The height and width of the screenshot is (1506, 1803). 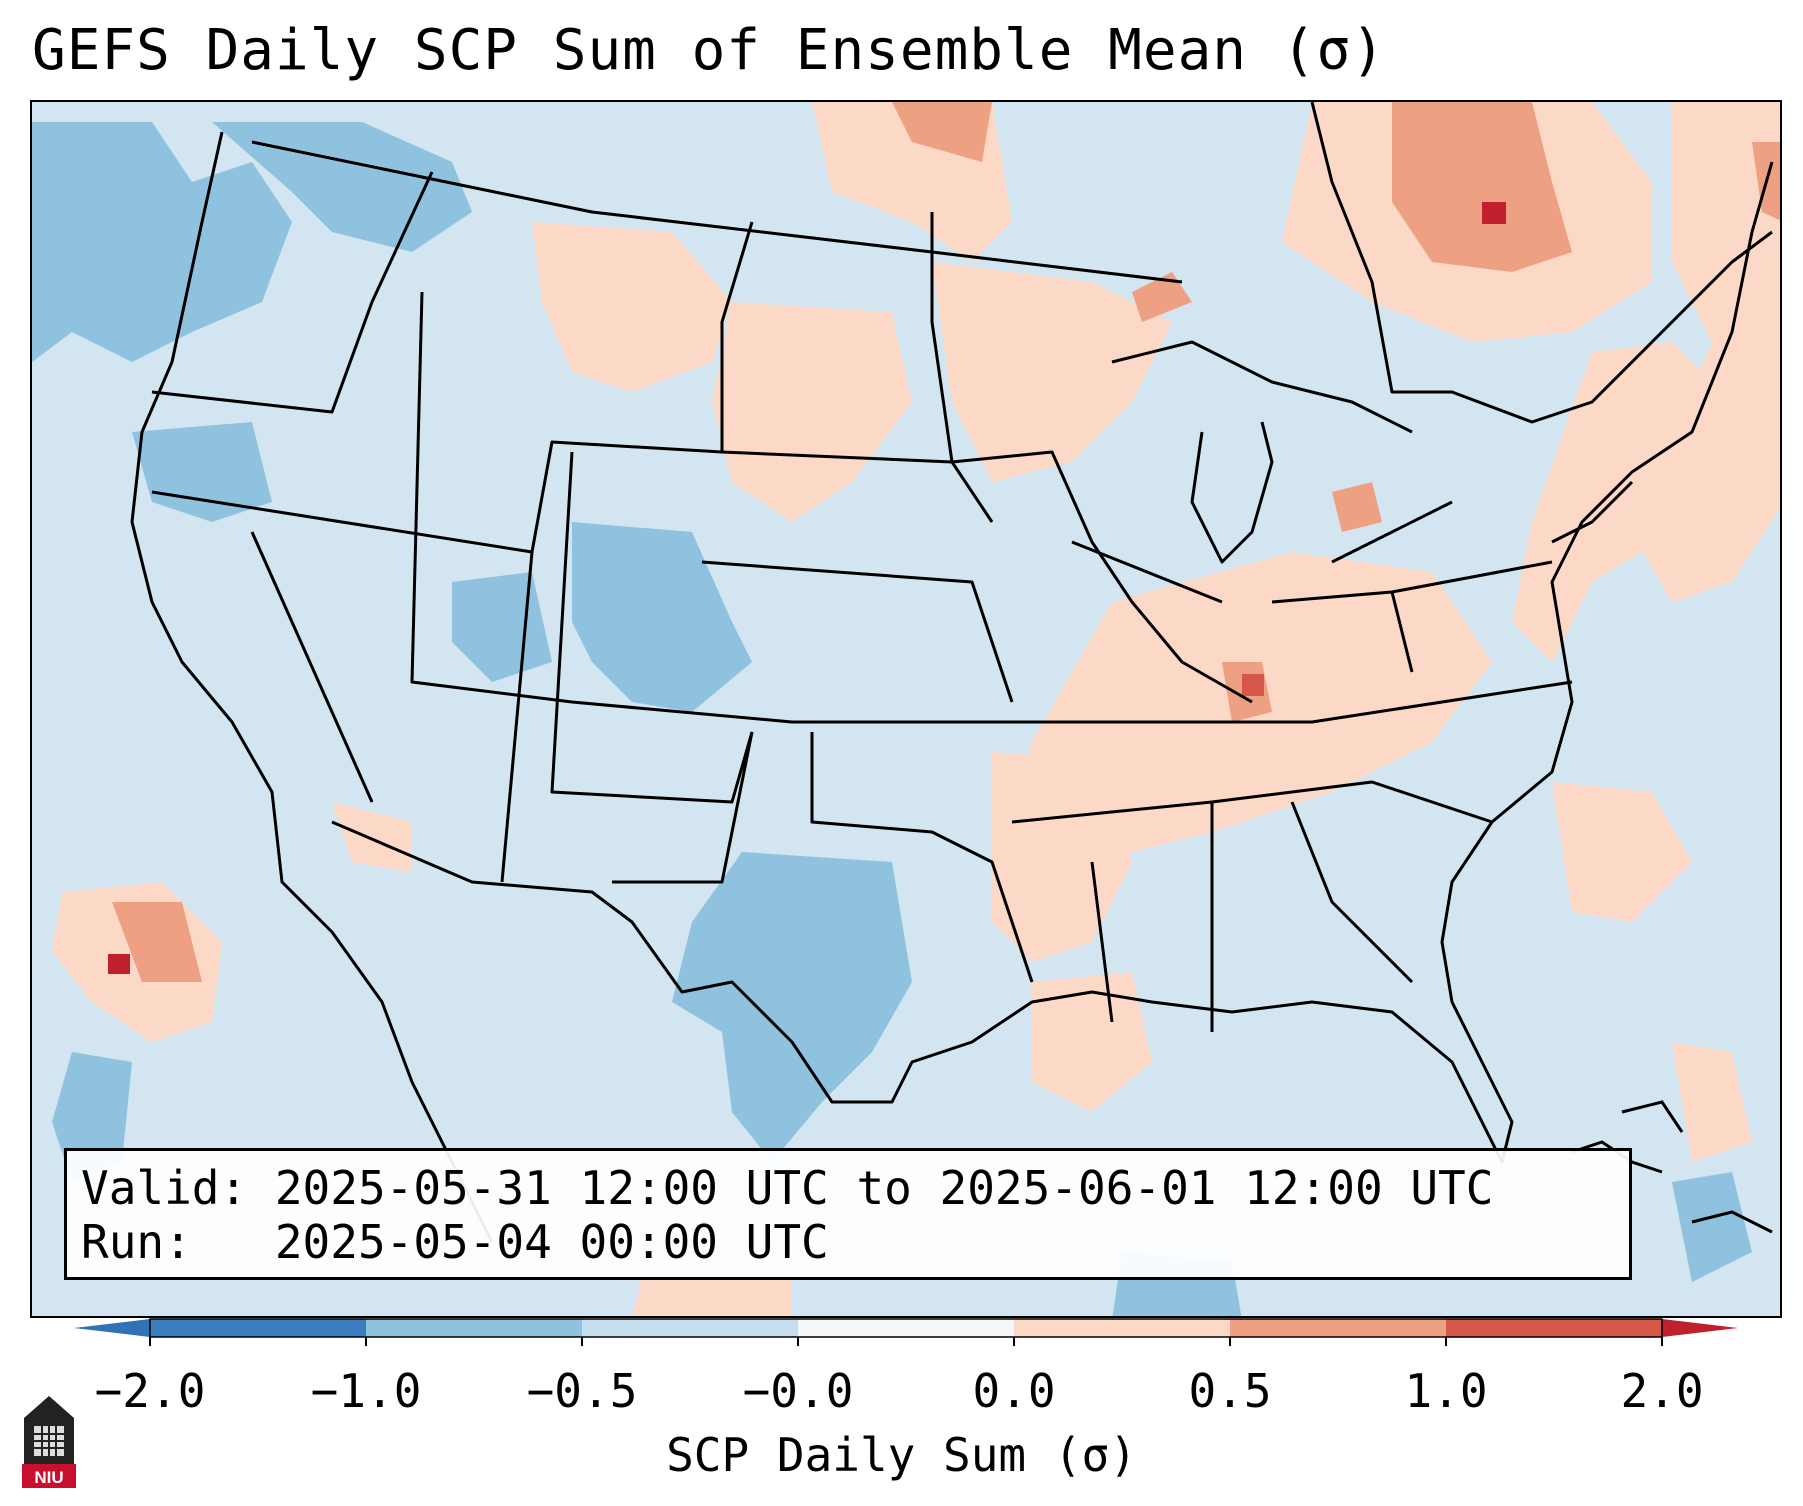 What do you see at coordinates (48, 1477) in the screenshot?
I see `svg-text: NIU` at bounding box center [48, 1477].